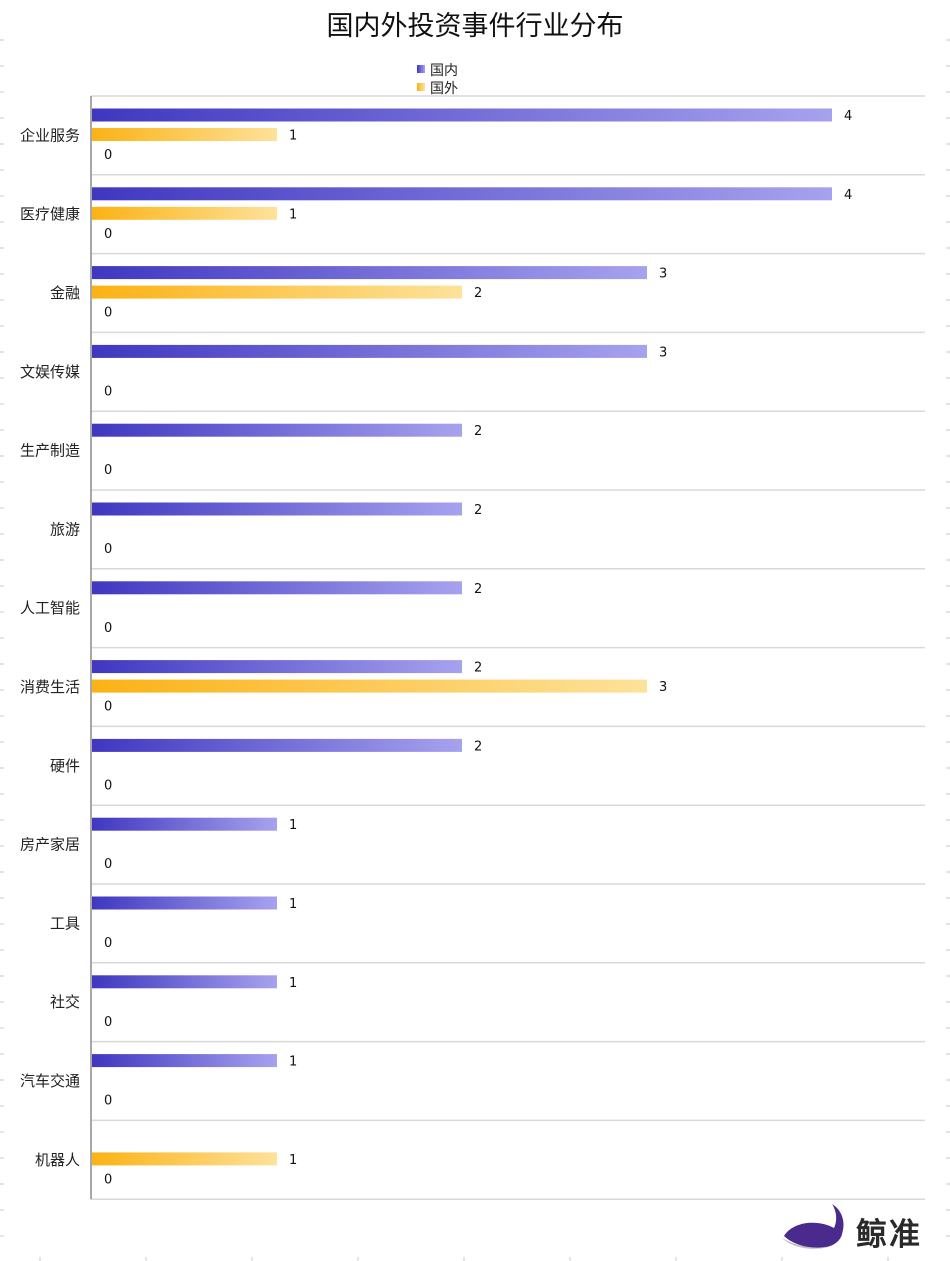 The height and width of the screenshot is (1261, 950). Describe the element at coordinates (50, 135) in the screenshot. I see `category-label: 企业服务` at that location.